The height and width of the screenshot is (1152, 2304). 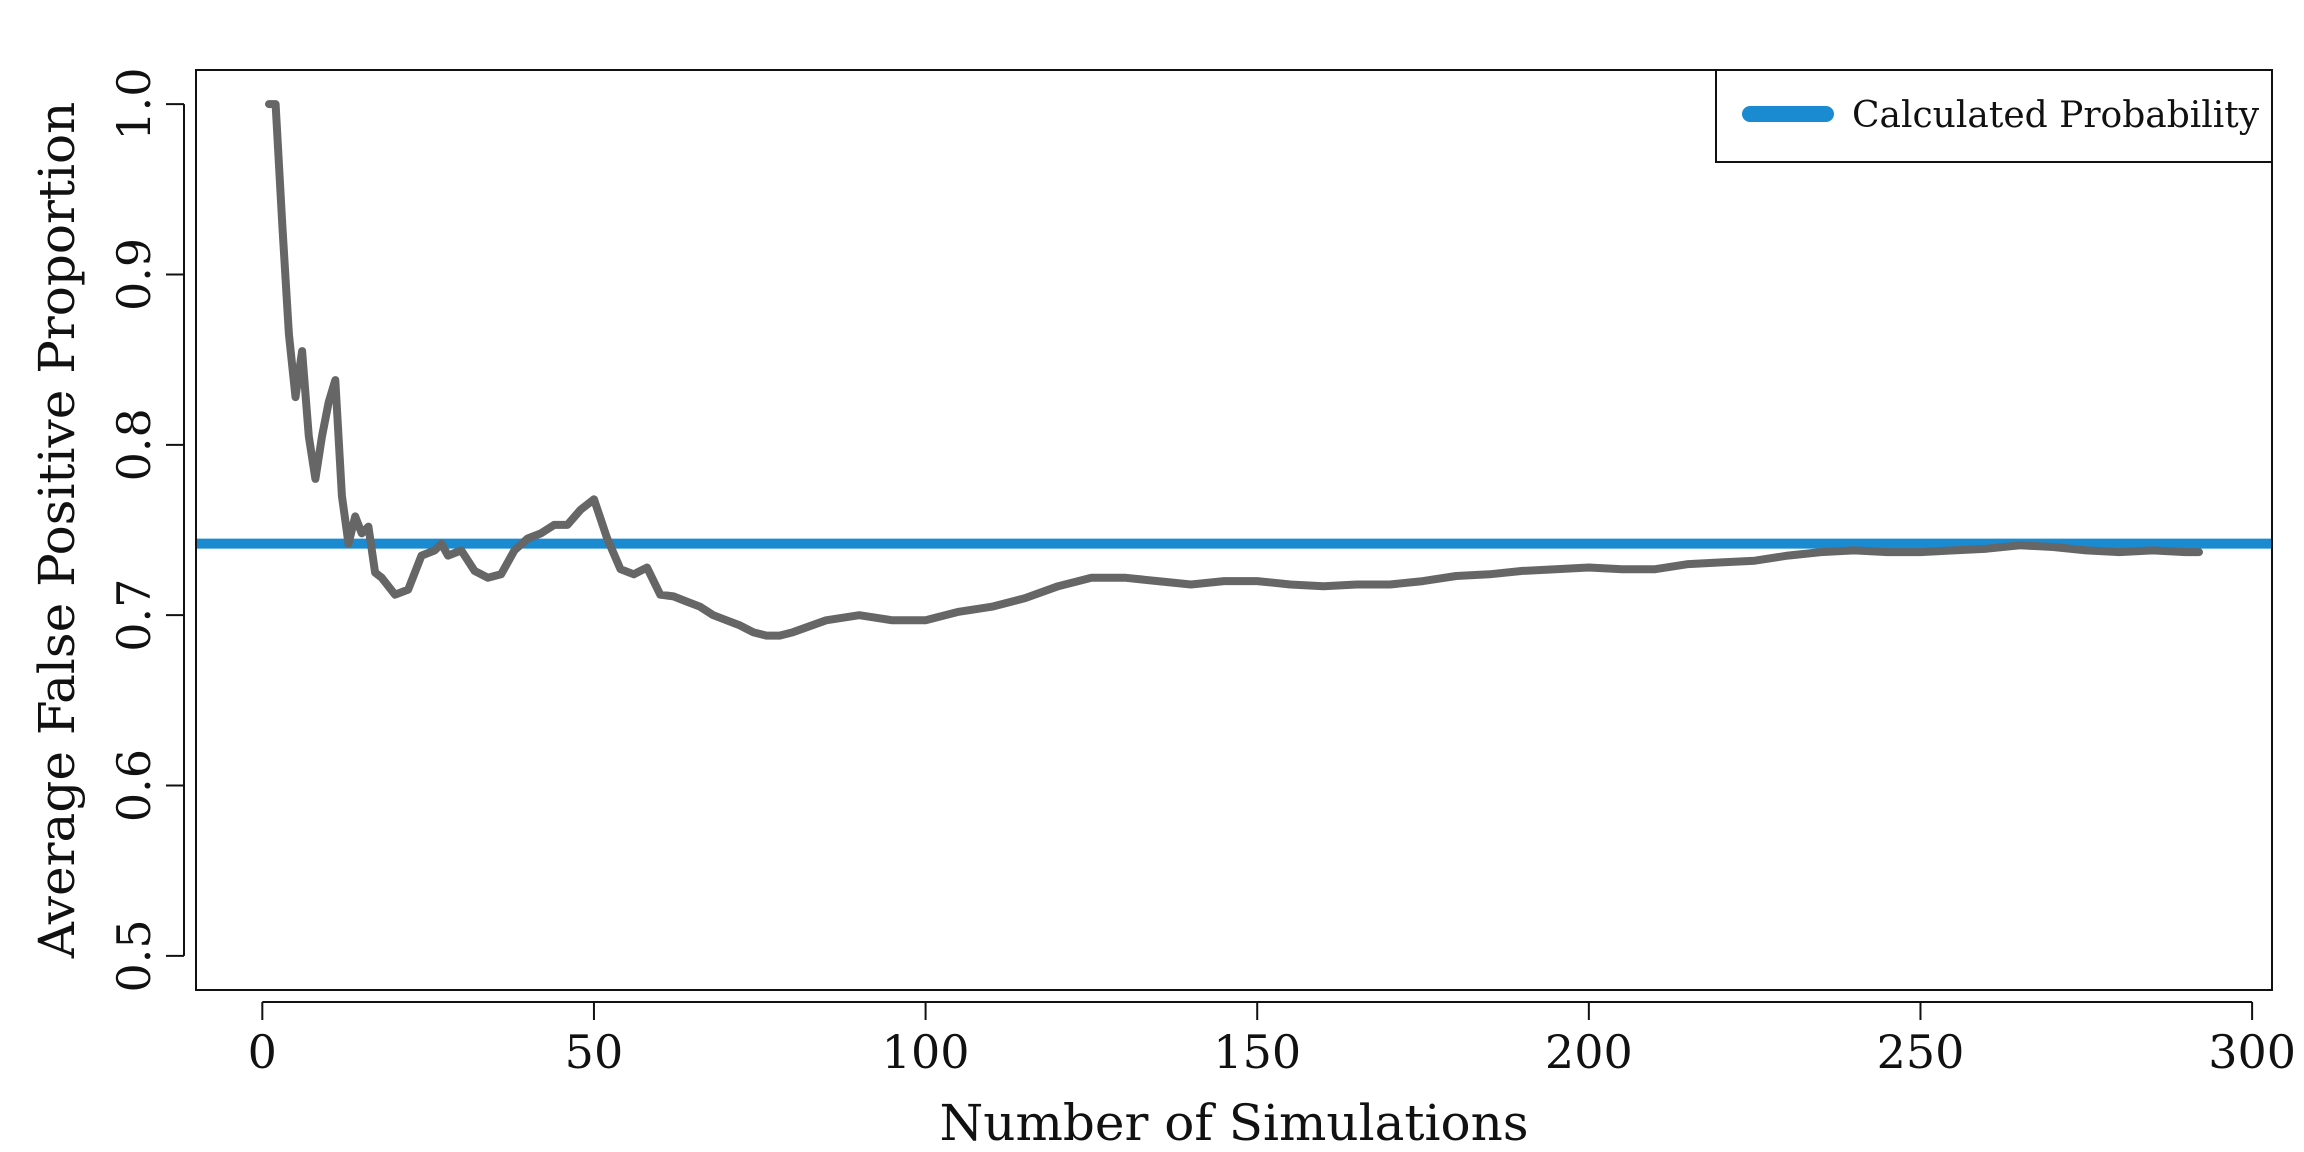 What do you see at coordinates (146, 530) in the screenshot?
I see `y-axis: 0.5 0.6 0.7 0.8 0.9 1.0` at bounding box center [146, 530].